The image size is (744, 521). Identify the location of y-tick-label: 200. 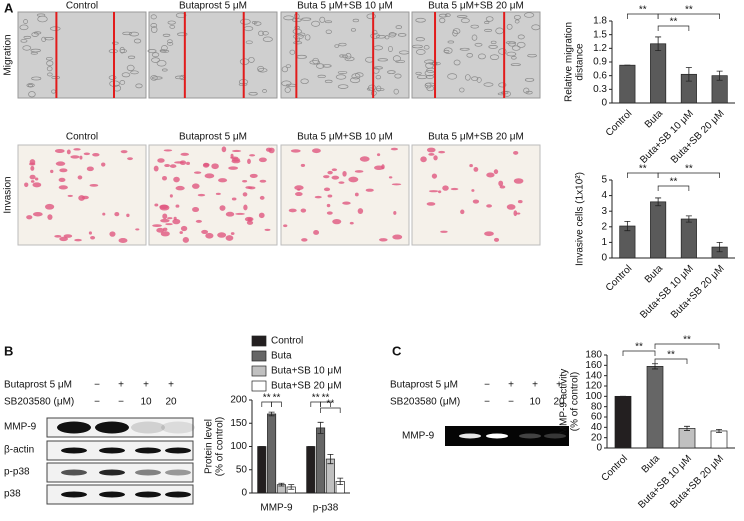
(238, 400).